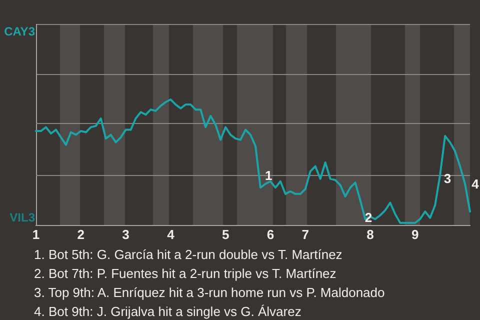 This screenshot has height=320, width=480. I want to click on text: 2. Bot 7th: P. Fuentes hit a 2-run triple vs T. Martínez, so click(186, 274).